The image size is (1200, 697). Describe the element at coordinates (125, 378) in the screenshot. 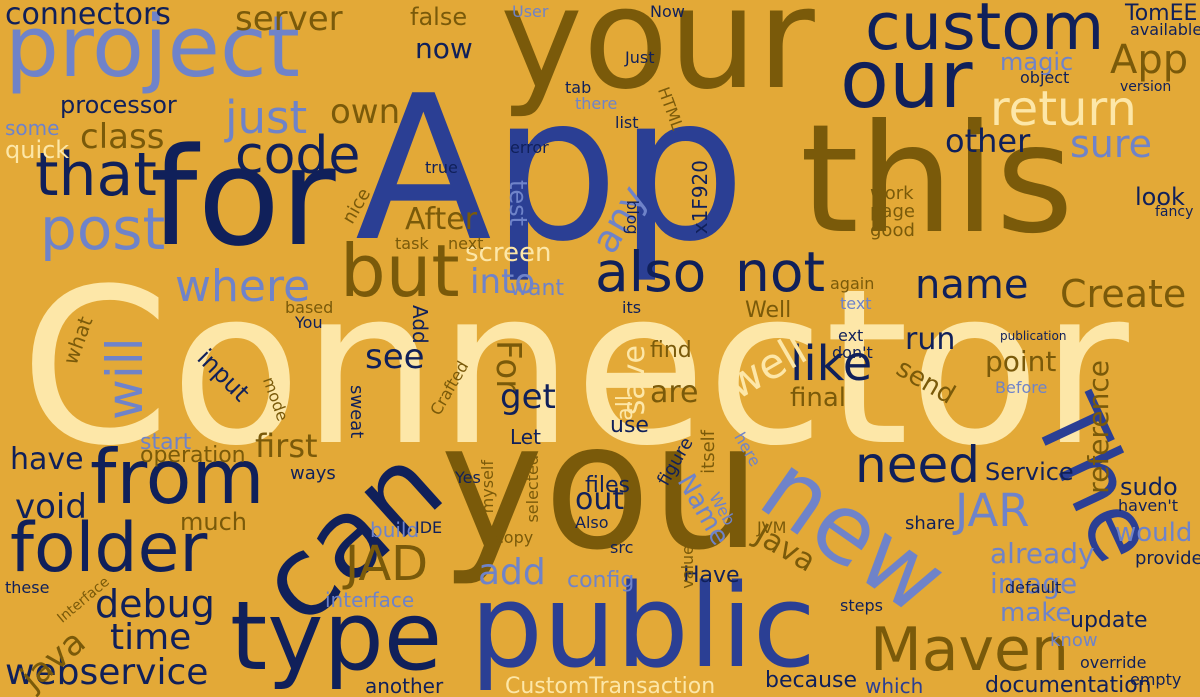

I see `word: will` at that location.